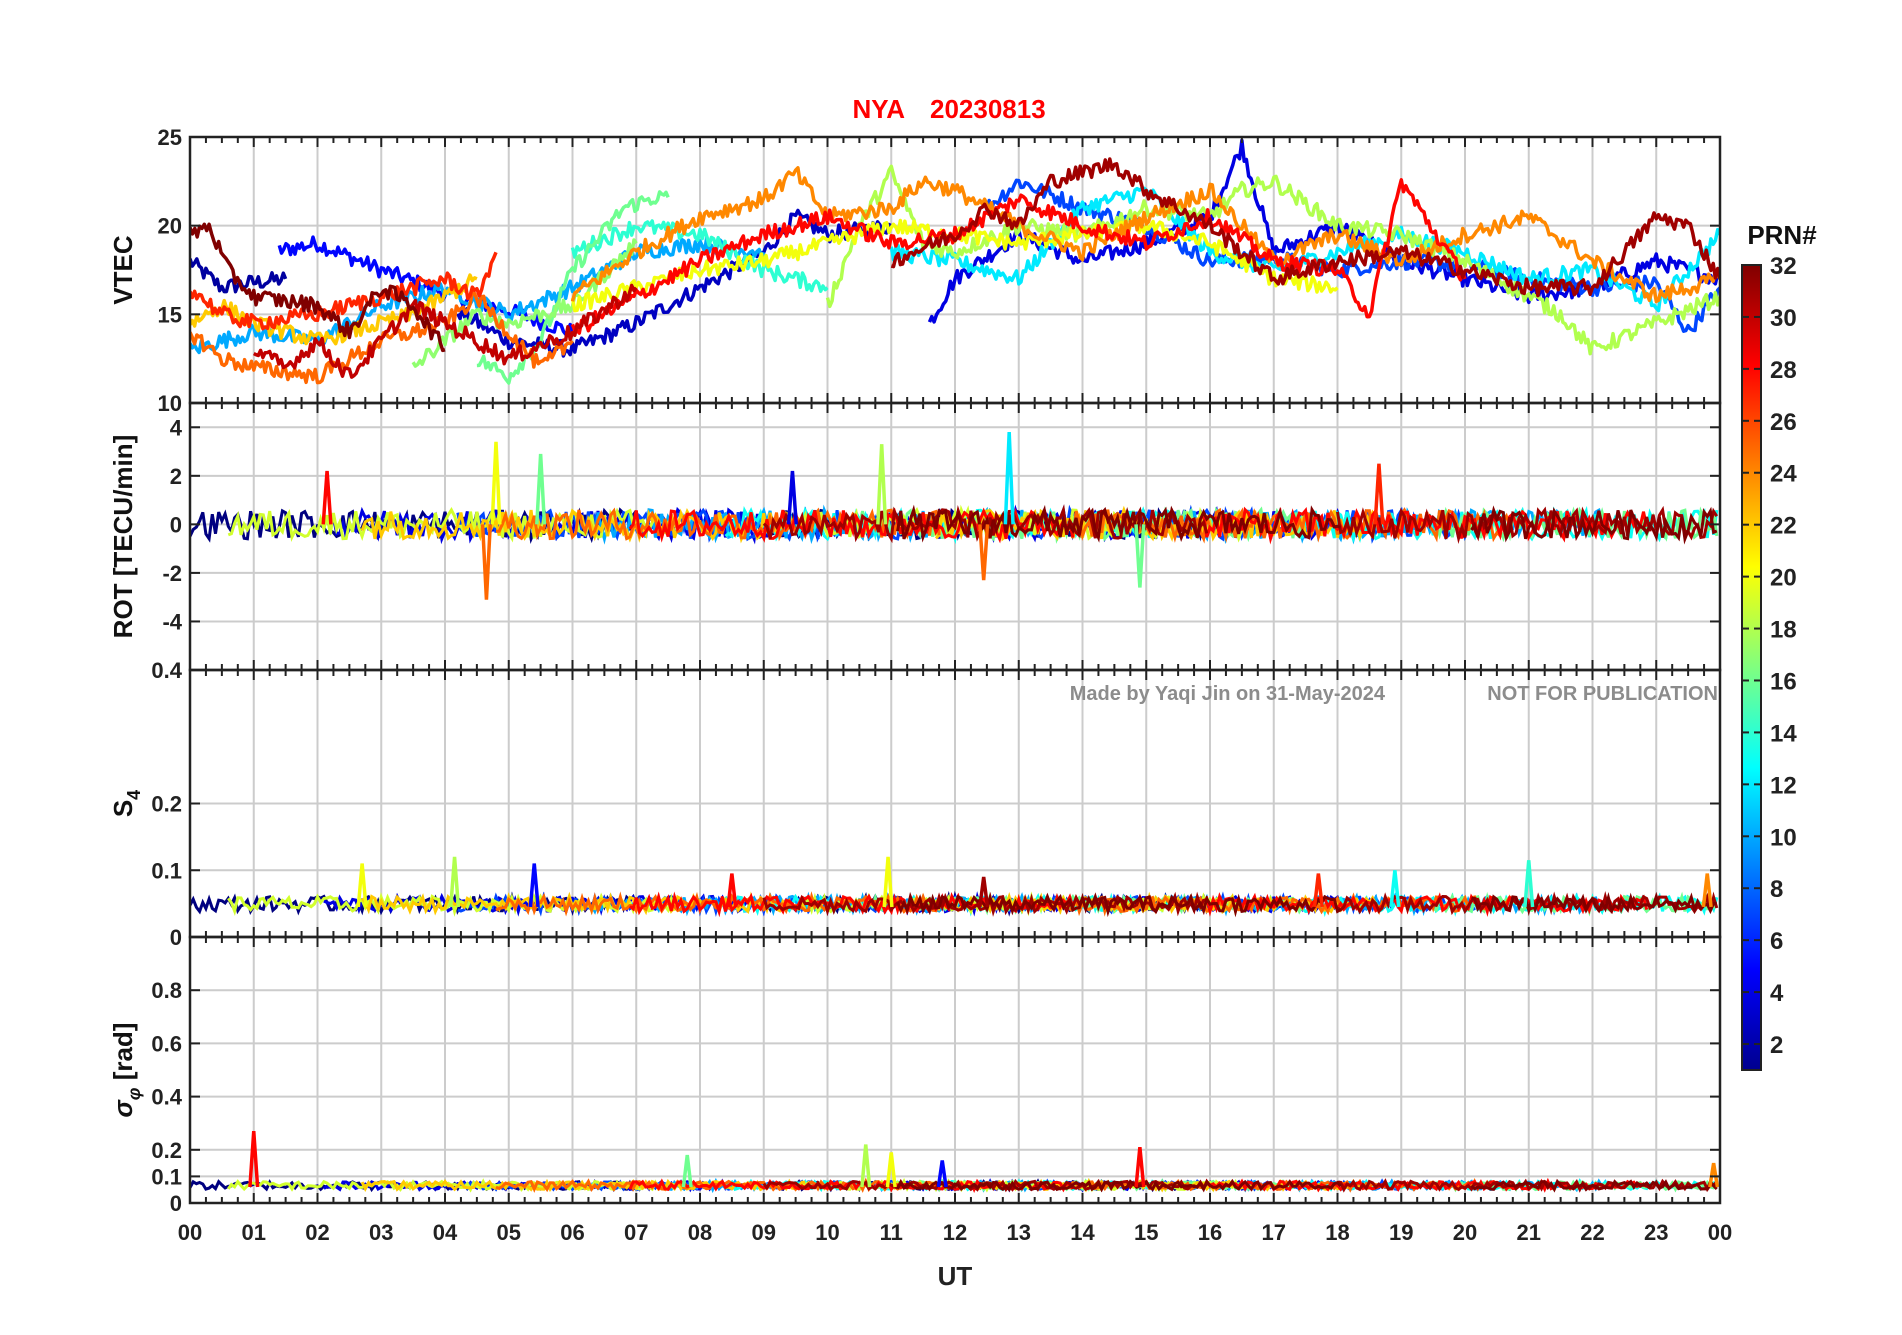 The width and height of the screenshot is (1902, 1335). Describe the element at coordinates (445, 1232) in the screenshot. I see `x-tick-label: 04` at that location.